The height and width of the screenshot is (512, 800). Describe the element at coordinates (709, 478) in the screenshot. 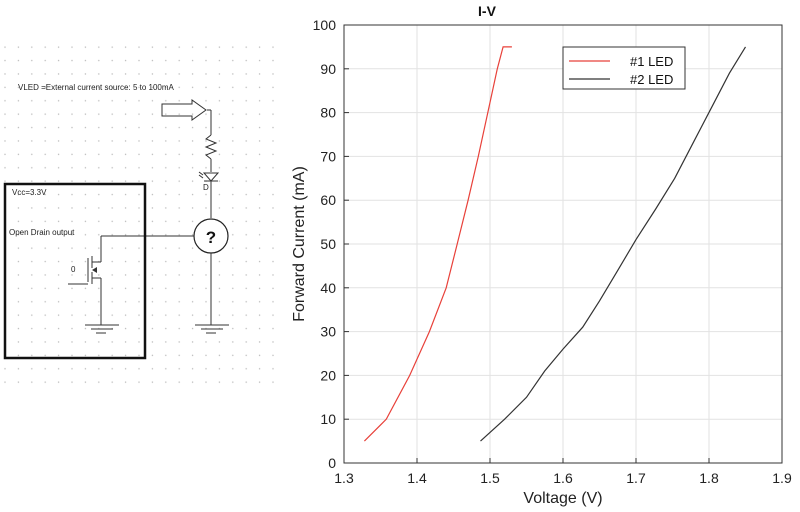

I see `x-tick-label: 1.8` at that location.